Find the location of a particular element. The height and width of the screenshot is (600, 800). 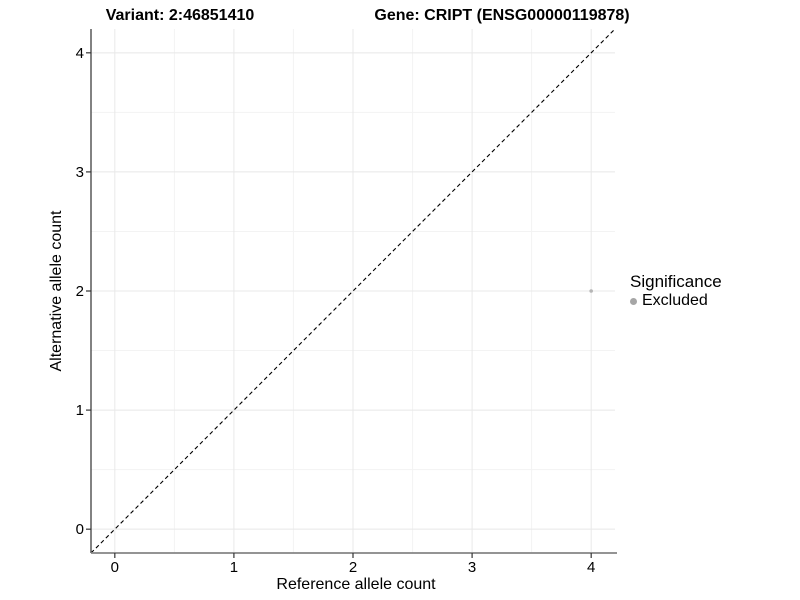

y-tick-label: 4 is located at coordinates (80, 53).